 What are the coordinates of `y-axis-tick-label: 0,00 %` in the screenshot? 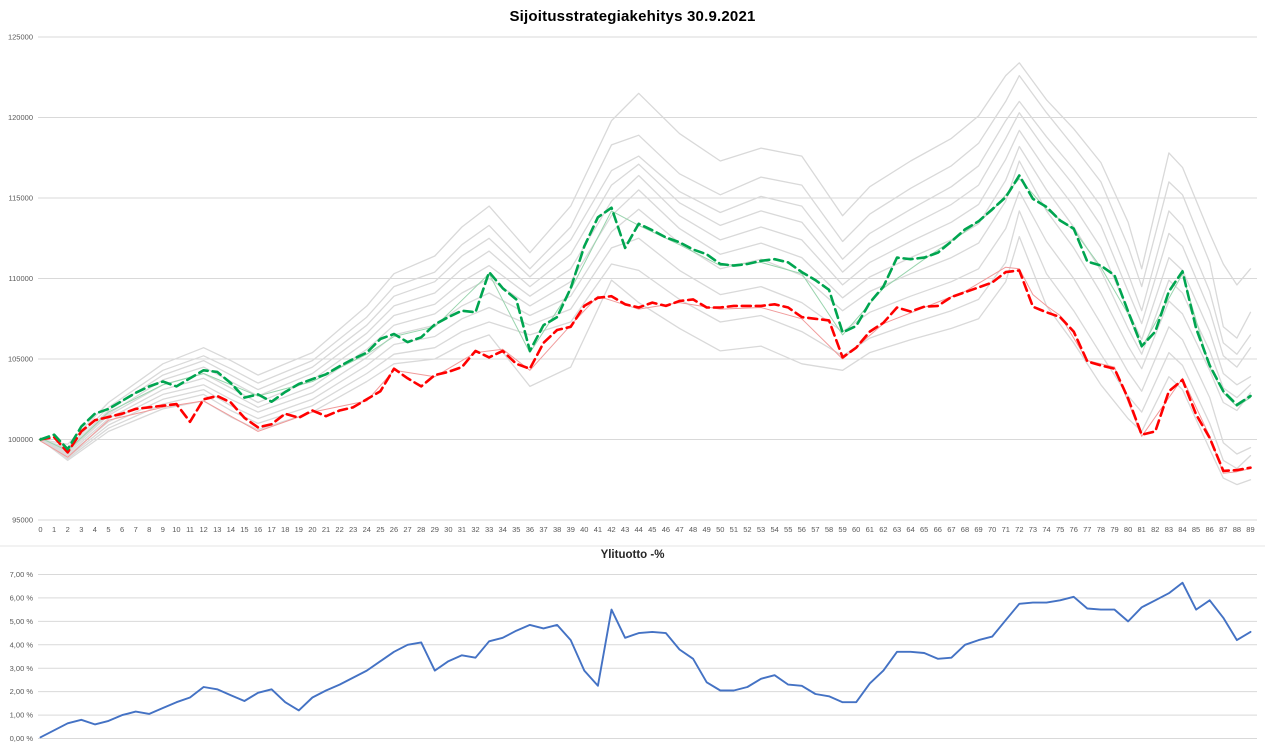 It's located at (22, 738).